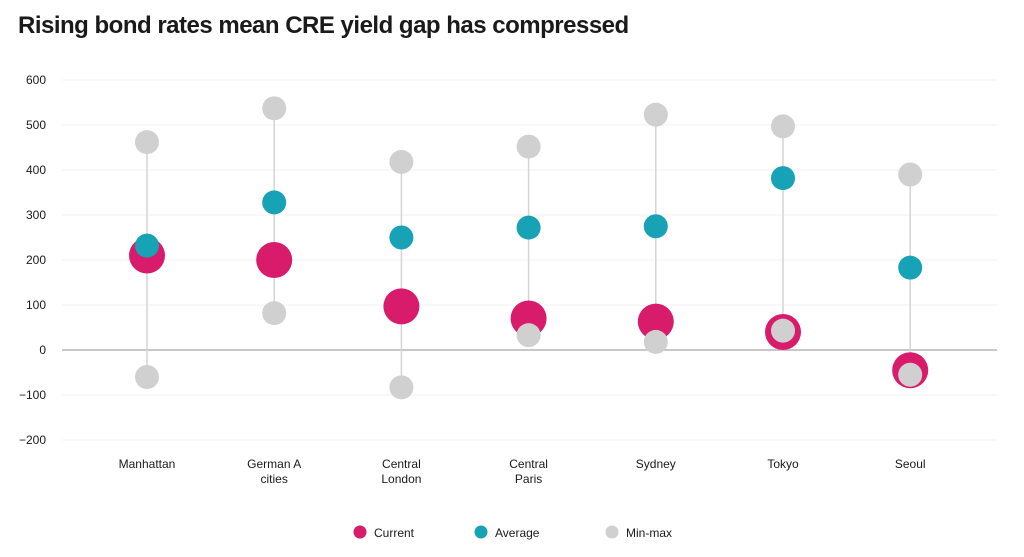 This screenshot has width=1024, height=557. I want to click on y-tick-label: 600, so click(36, 80).